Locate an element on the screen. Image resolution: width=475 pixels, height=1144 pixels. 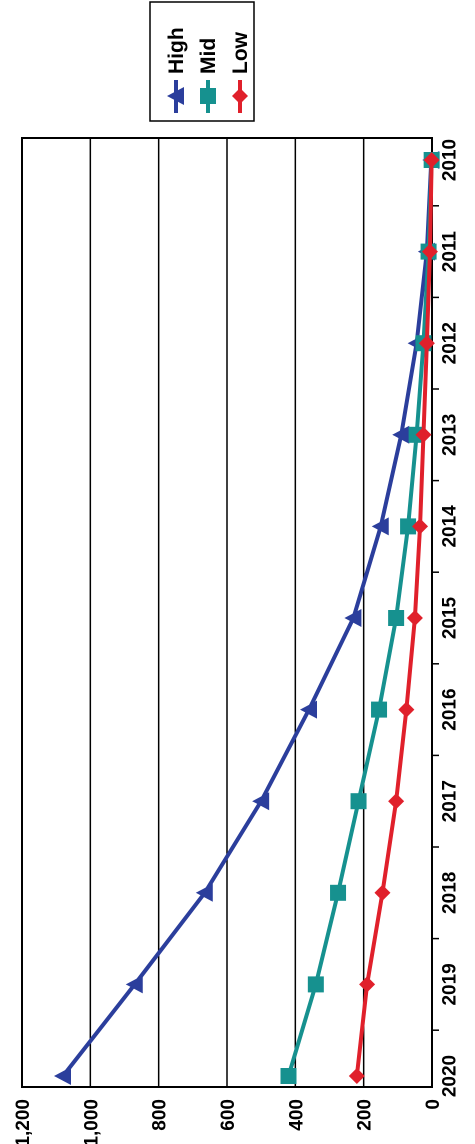
legend-label: High is located at coordinates (176, 50).